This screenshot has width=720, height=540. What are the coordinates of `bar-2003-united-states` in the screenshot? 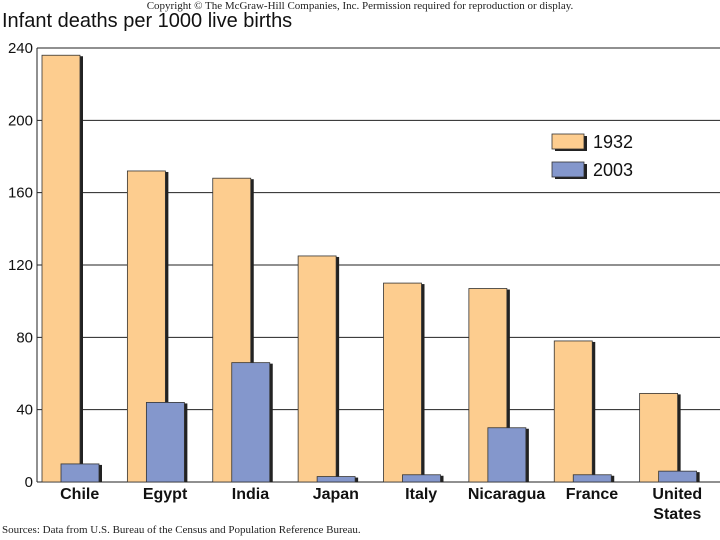 It's located at (678, 476).